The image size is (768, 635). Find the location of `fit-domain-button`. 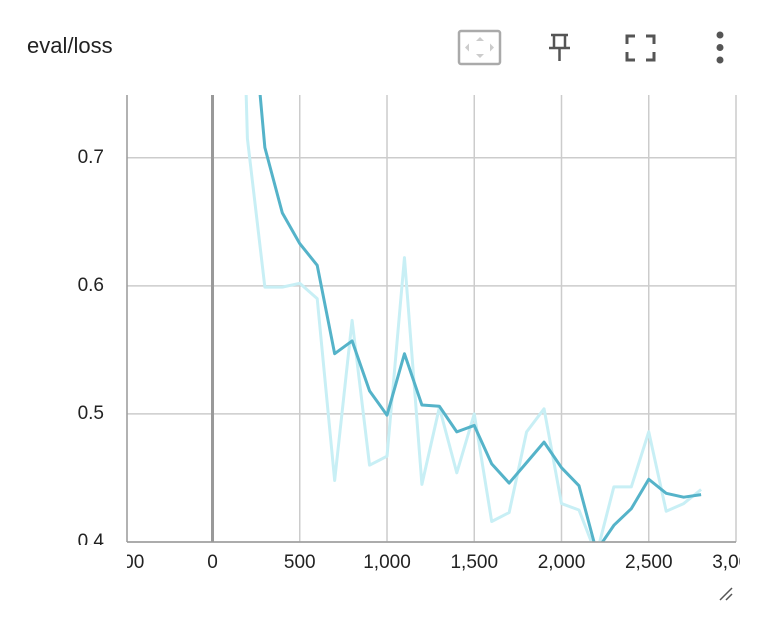

fit-domain-button is located at coordinates (479, 47).